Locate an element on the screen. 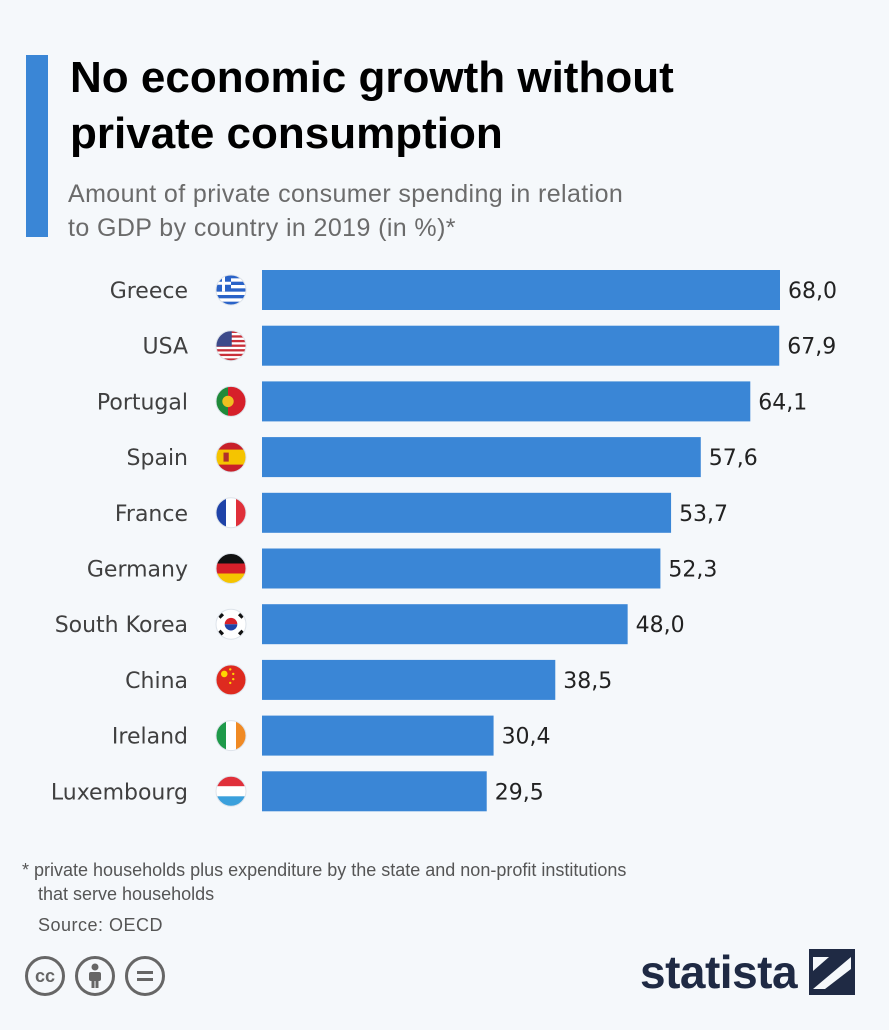 This screenshot has width=889, height=1030. spain-flag-icon is located at coordinates (231, 457).